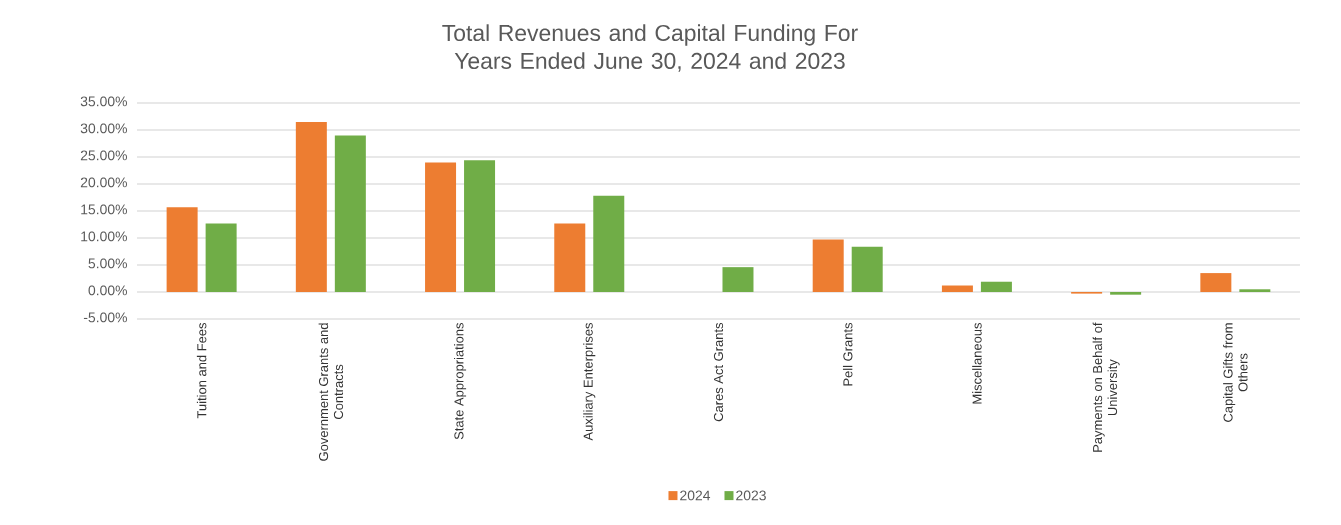 This screenshot has width=1341, height=525. What do you see at coordinates (105, 317) in the screenshot?
I see `y-tick-label: -5.00%` at bounding box center [105, 317].